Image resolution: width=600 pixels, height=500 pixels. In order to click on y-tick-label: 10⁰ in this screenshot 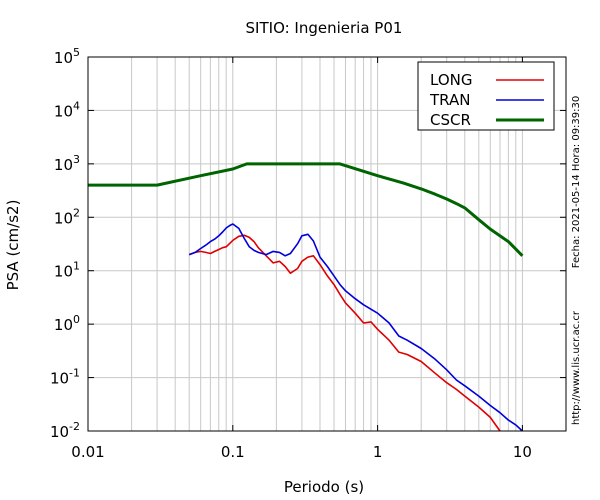, I will do `click(67, 323)`.